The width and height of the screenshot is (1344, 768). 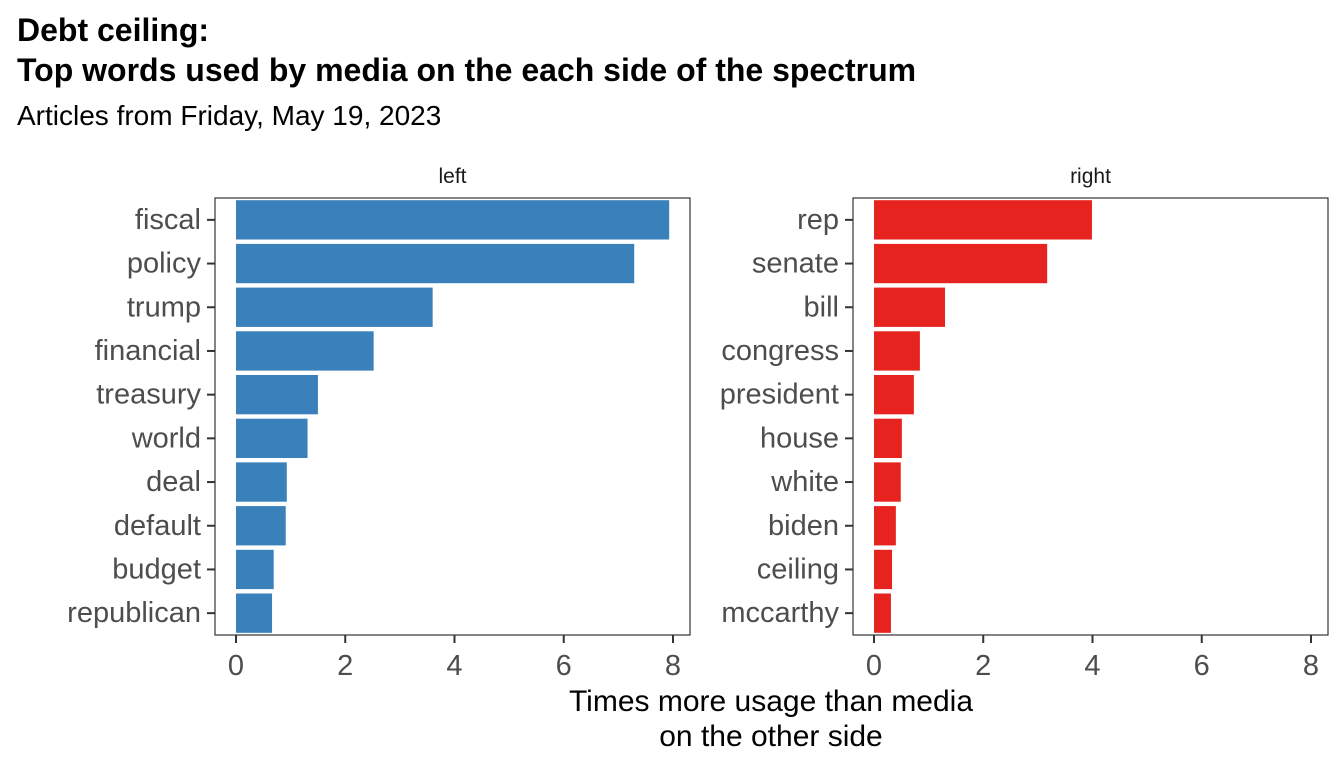 I want to click on panel-right-bar-bill, so click(x=910, y=307).